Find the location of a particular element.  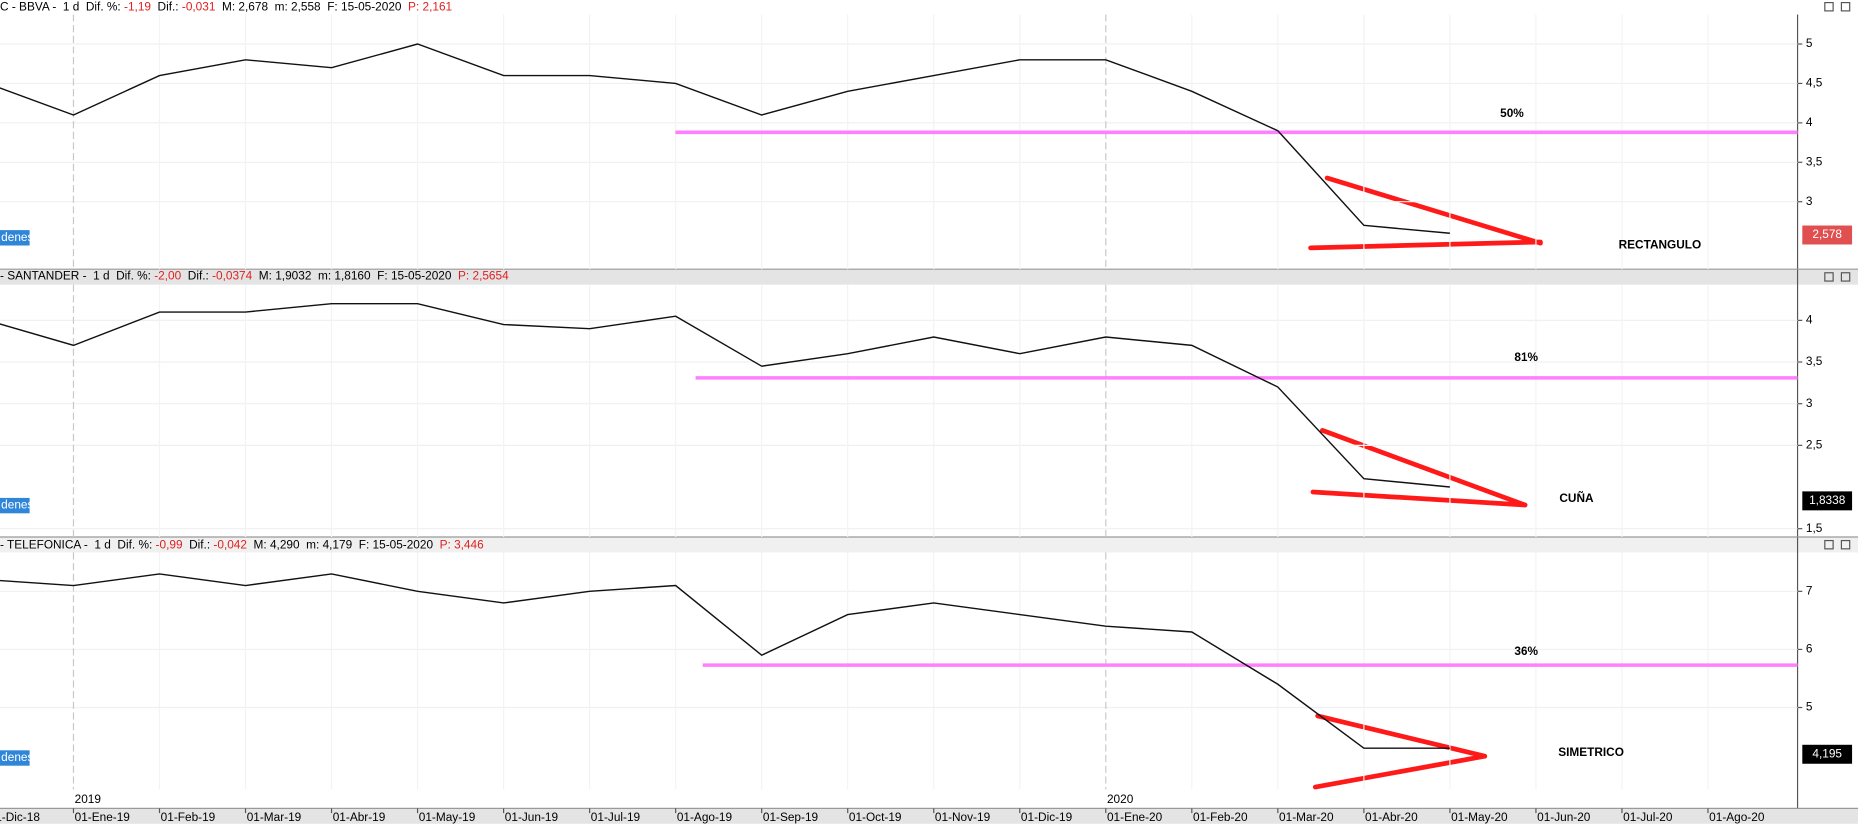

x-tick-label: 01-Mar-20 is located at coordinates (1306, 817).